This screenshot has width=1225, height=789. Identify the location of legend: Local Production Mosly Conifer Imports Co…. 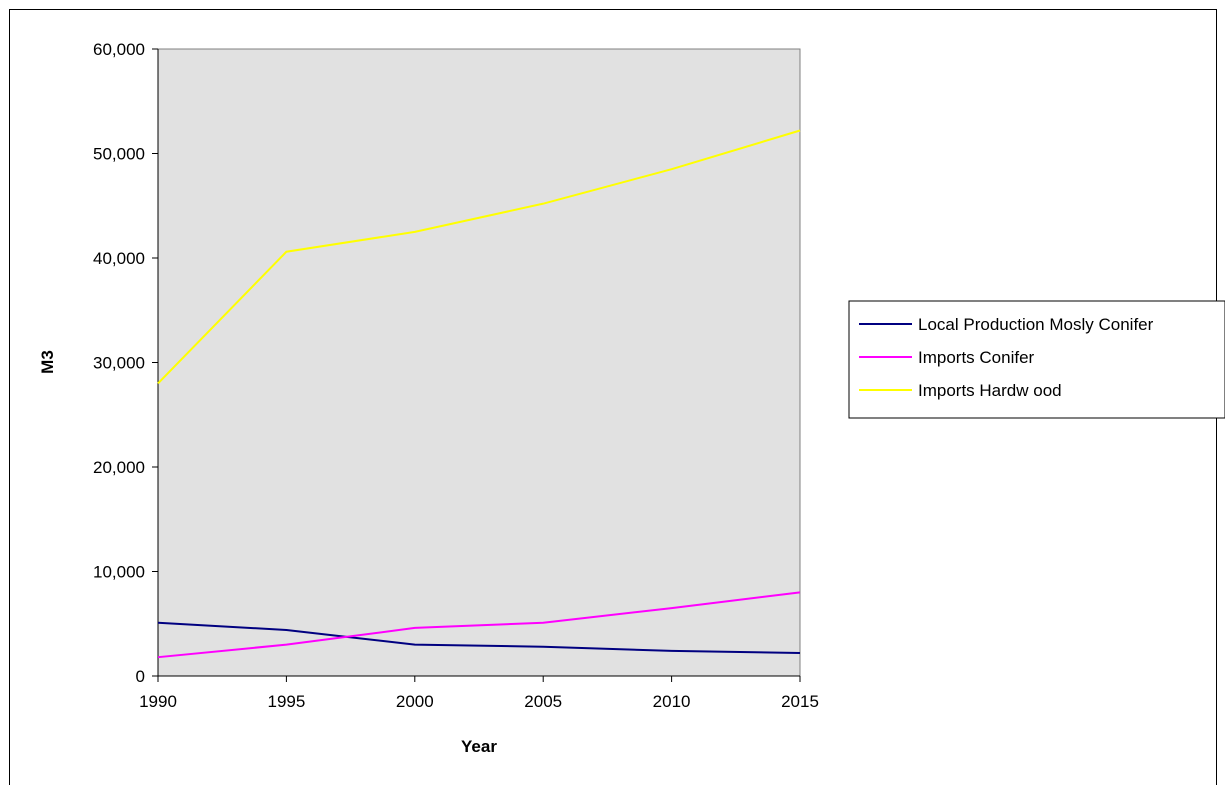
(1036, 359).